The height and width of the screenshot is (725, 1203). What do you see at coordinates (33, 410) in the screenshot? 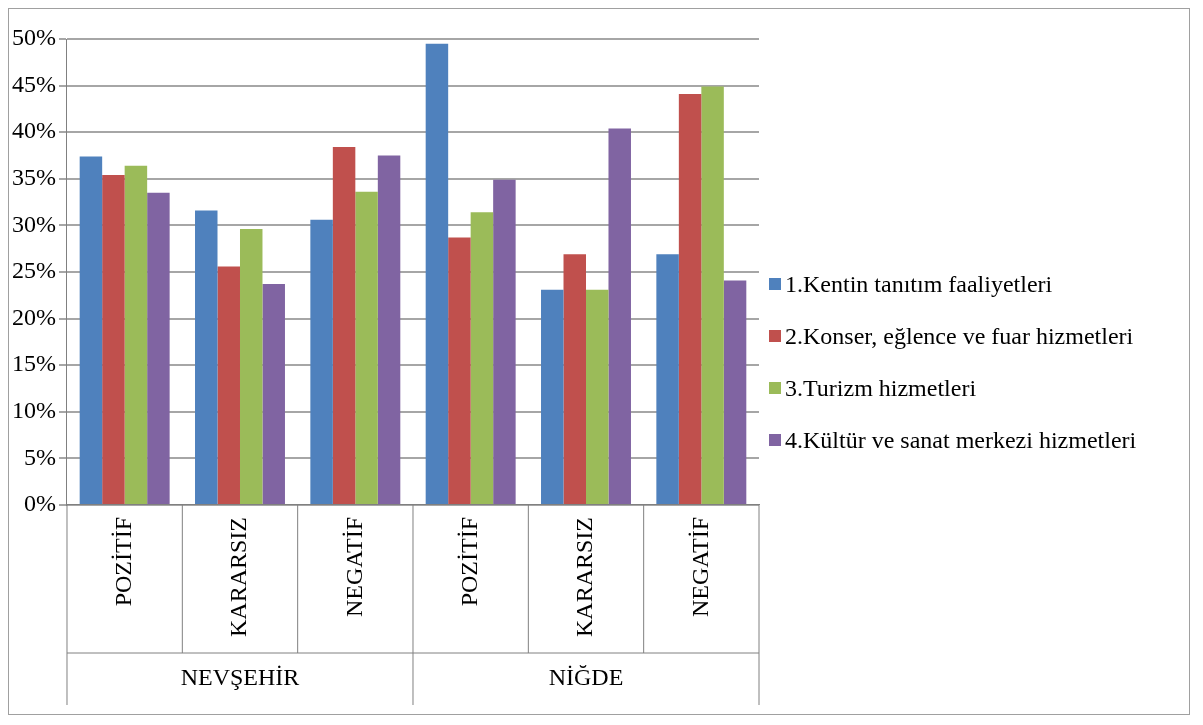
I see `y-tick-label: 10%` at bounding box center [33, 410].